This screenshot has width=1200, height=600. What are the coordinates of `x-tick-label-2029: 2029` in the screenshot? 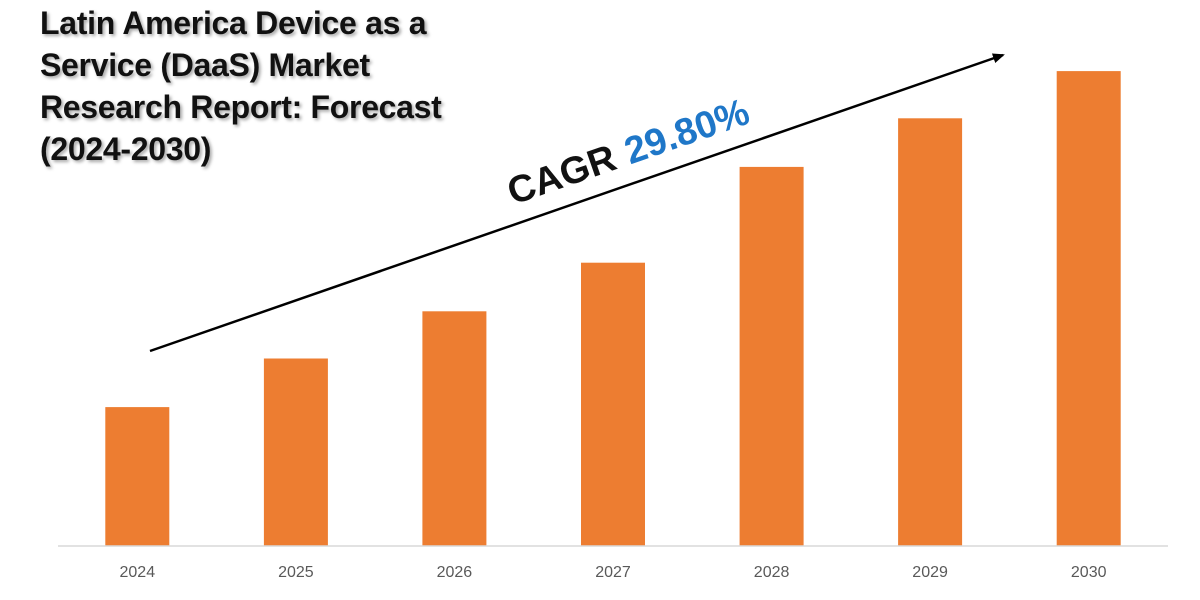 It's located at (930, 572).